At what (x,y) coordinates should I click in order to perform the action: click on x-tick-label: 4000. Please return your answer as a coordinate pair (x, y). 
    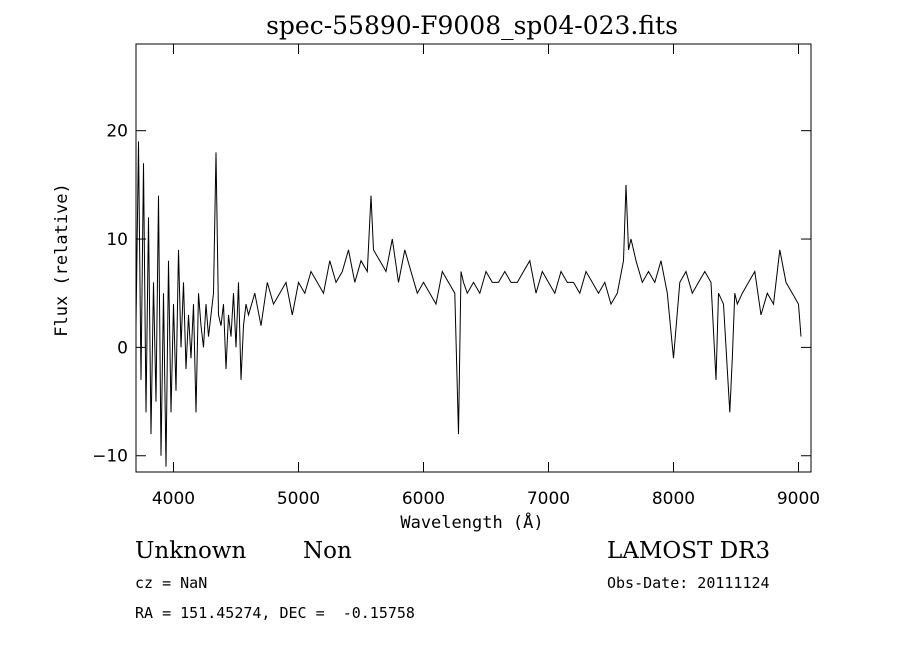
    Looking at the image, I should click on (173, 499).